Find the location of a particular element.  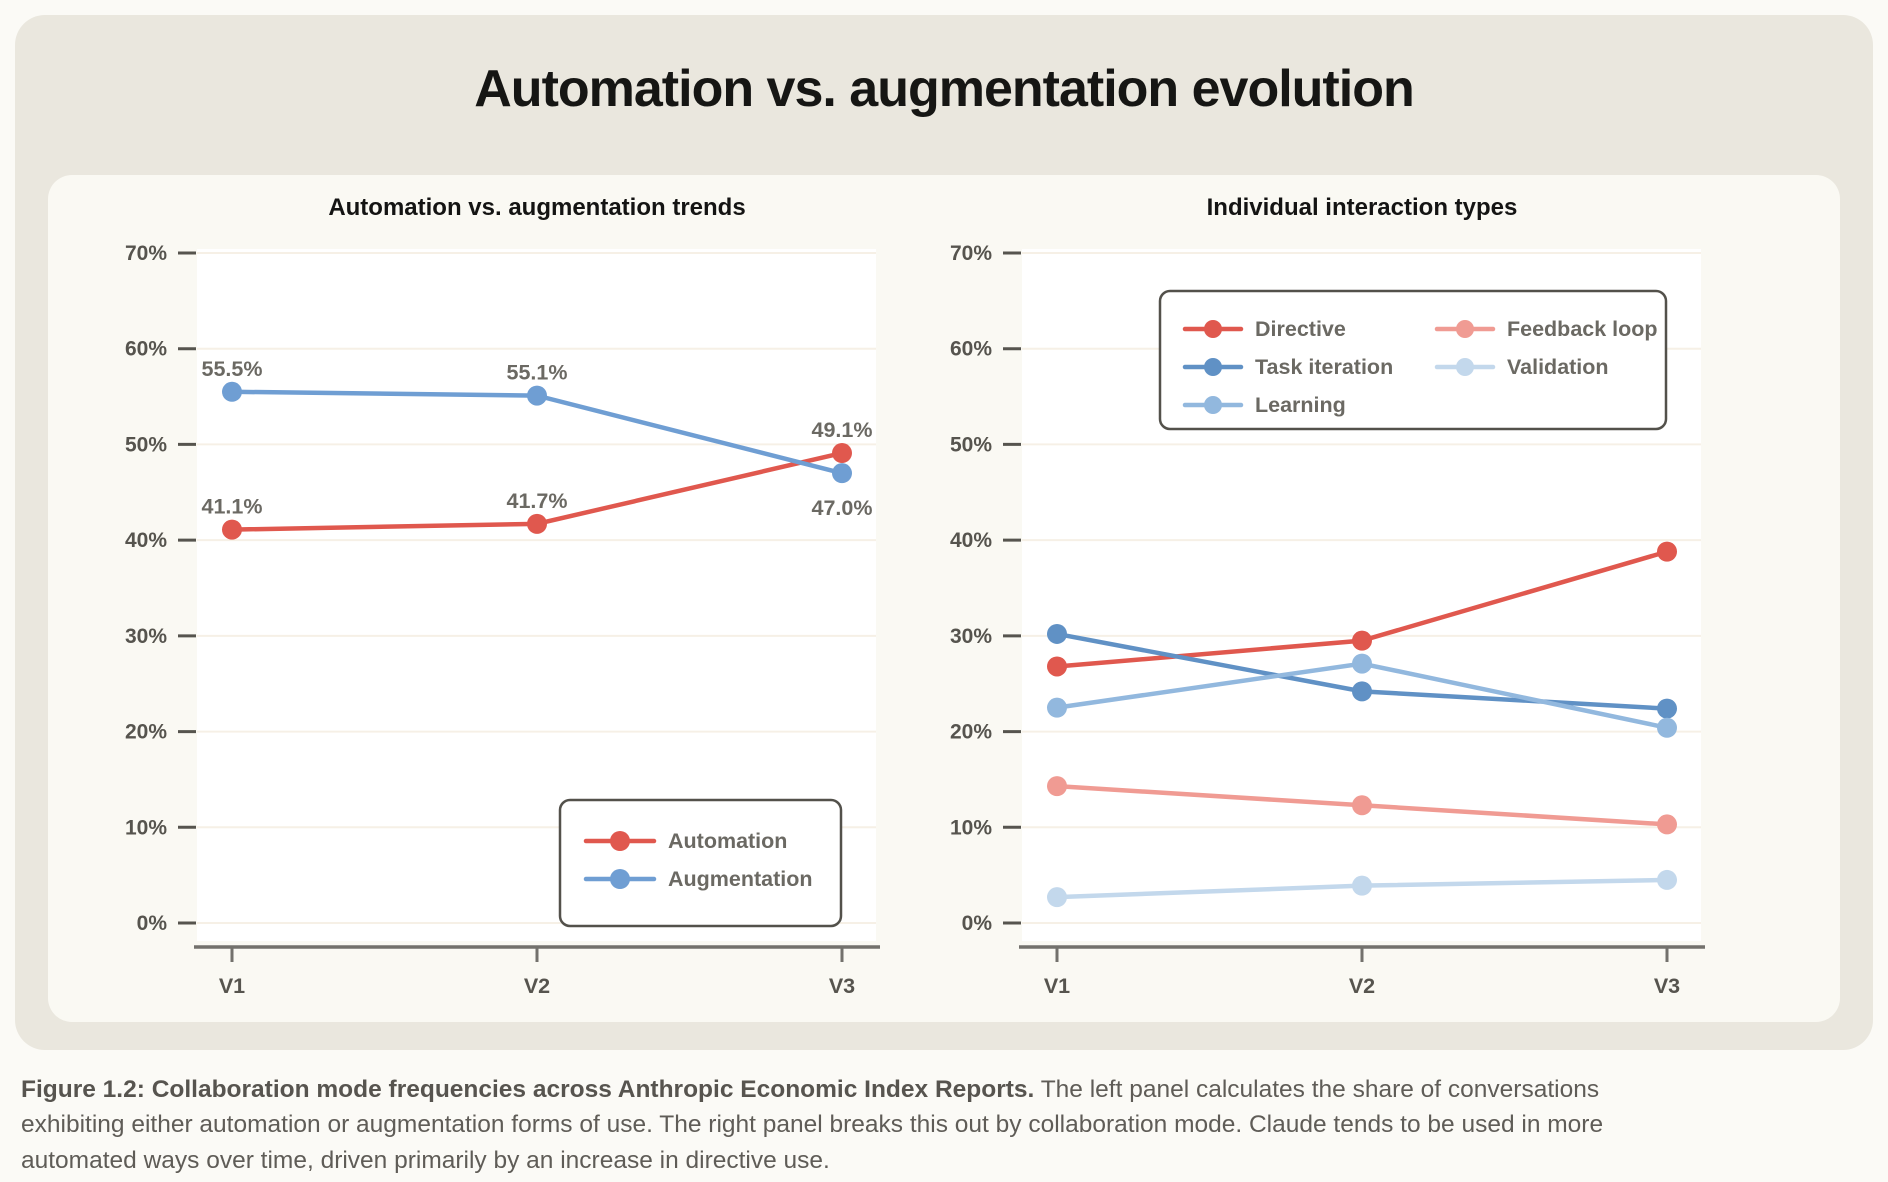

legend-item-task-iteration: Task iteration is located at coordinates (1324, 367).